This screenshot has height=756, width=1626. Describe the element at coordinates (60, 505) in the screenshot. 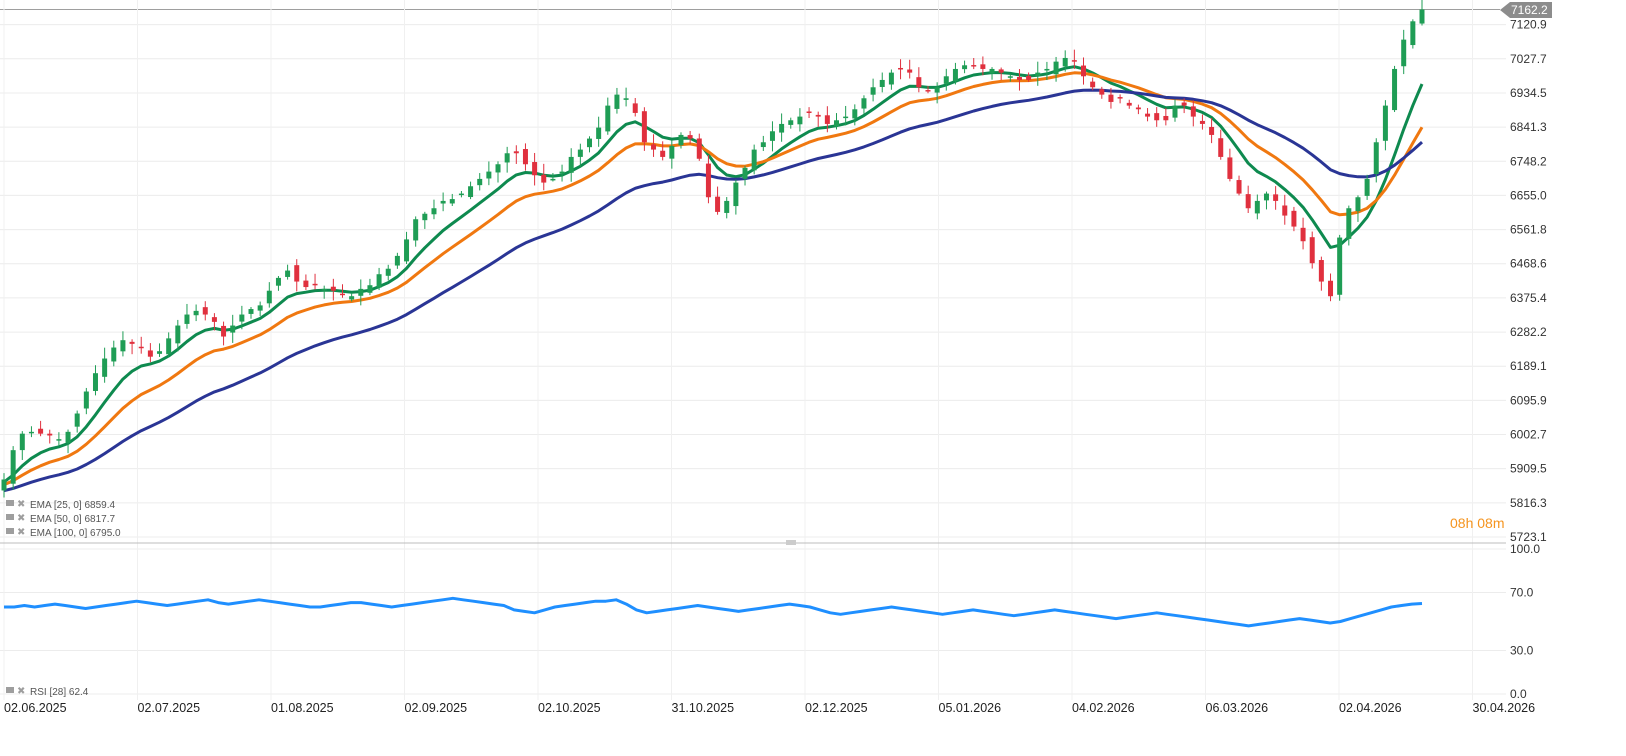

I see `legend-ema25: ✖ EMA [25, 0] 6859.4` at that location.